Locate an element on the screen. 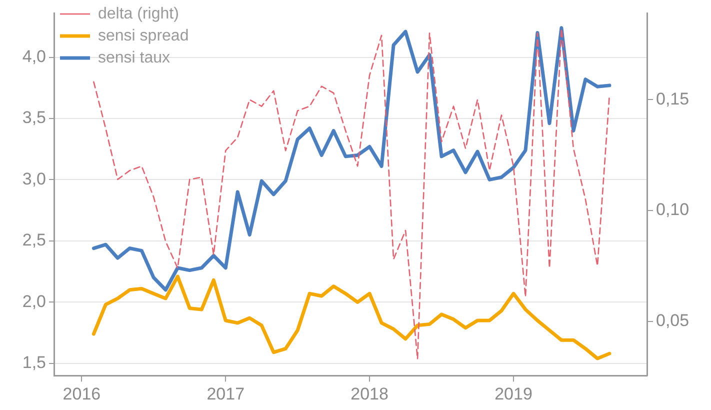  x-tick-label: 2017 is located at coordinates (225, 394).